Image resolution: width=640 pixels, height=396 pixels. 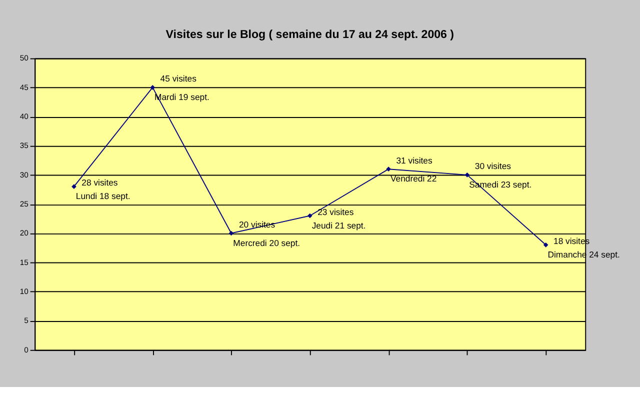 What do you see at coordinates (100, 183) in the screenshot?
I see `data-label: 28 visites` at bounding box center [100, 183].